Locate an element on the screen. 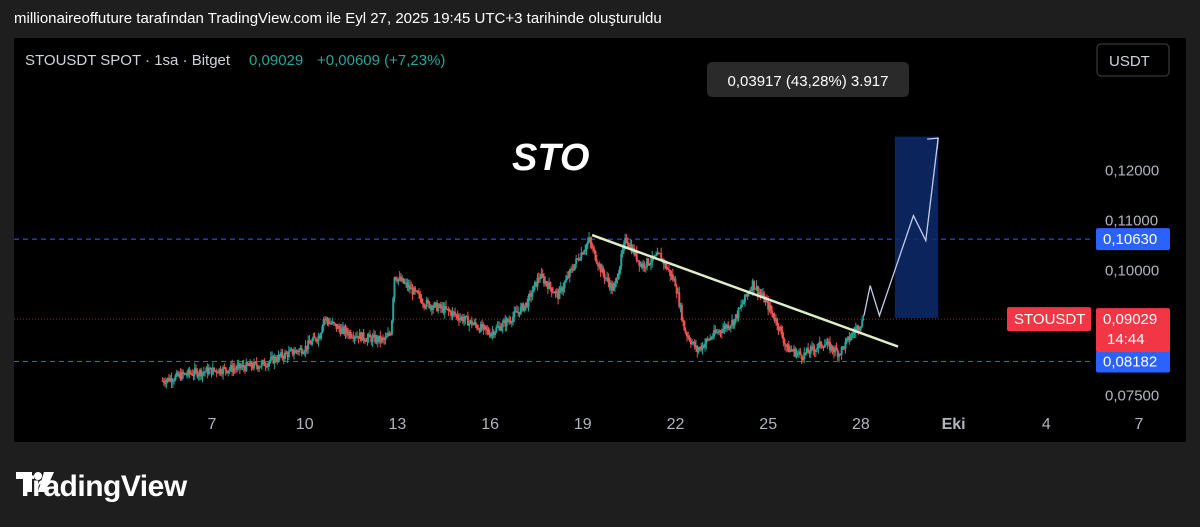 Image resolution: width=1200 pixels, height=527 pixels. currency-button: USDT is located at coordinates (1133, 60).